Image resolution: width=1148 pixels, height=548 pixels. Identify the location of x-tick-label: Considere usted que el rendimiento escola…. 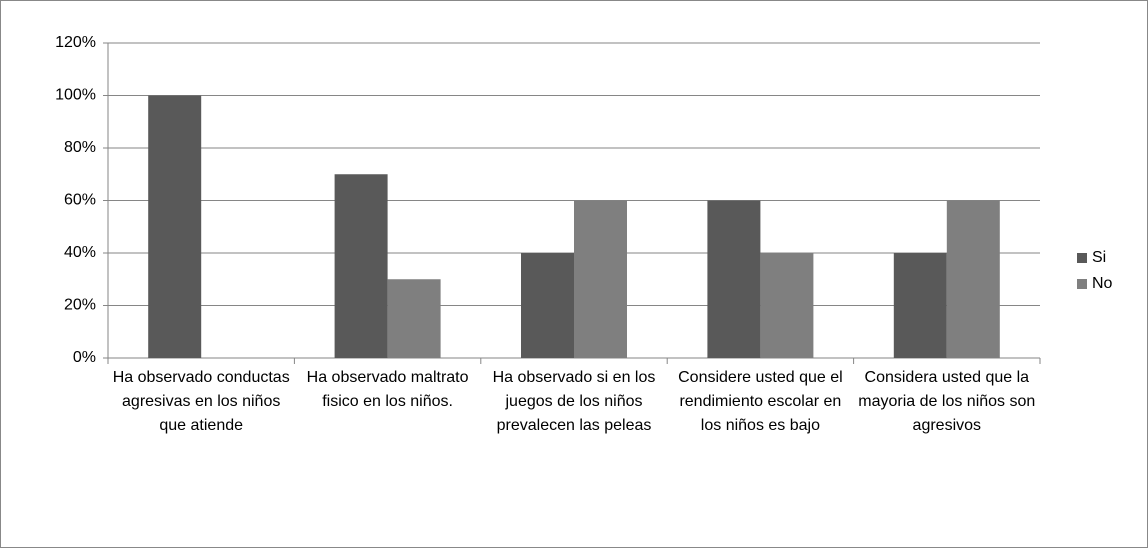
(760, 401).